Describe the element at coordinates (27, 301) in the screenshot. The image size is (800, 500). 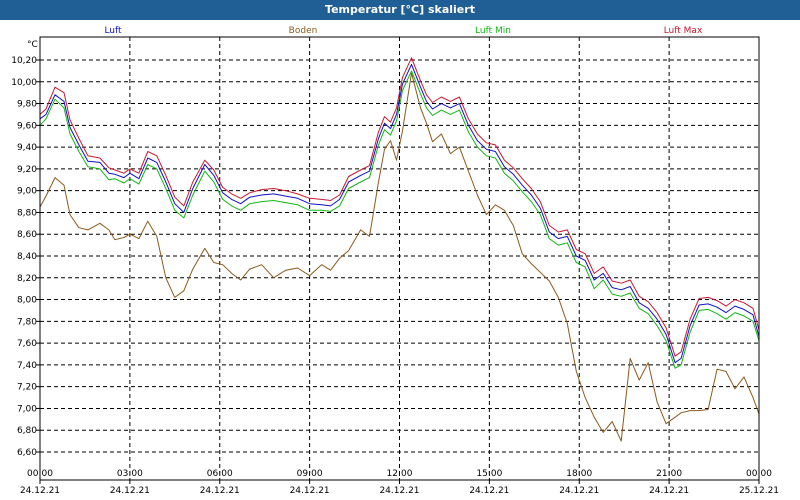
I see `y-tick-label: 8,00` at that location.